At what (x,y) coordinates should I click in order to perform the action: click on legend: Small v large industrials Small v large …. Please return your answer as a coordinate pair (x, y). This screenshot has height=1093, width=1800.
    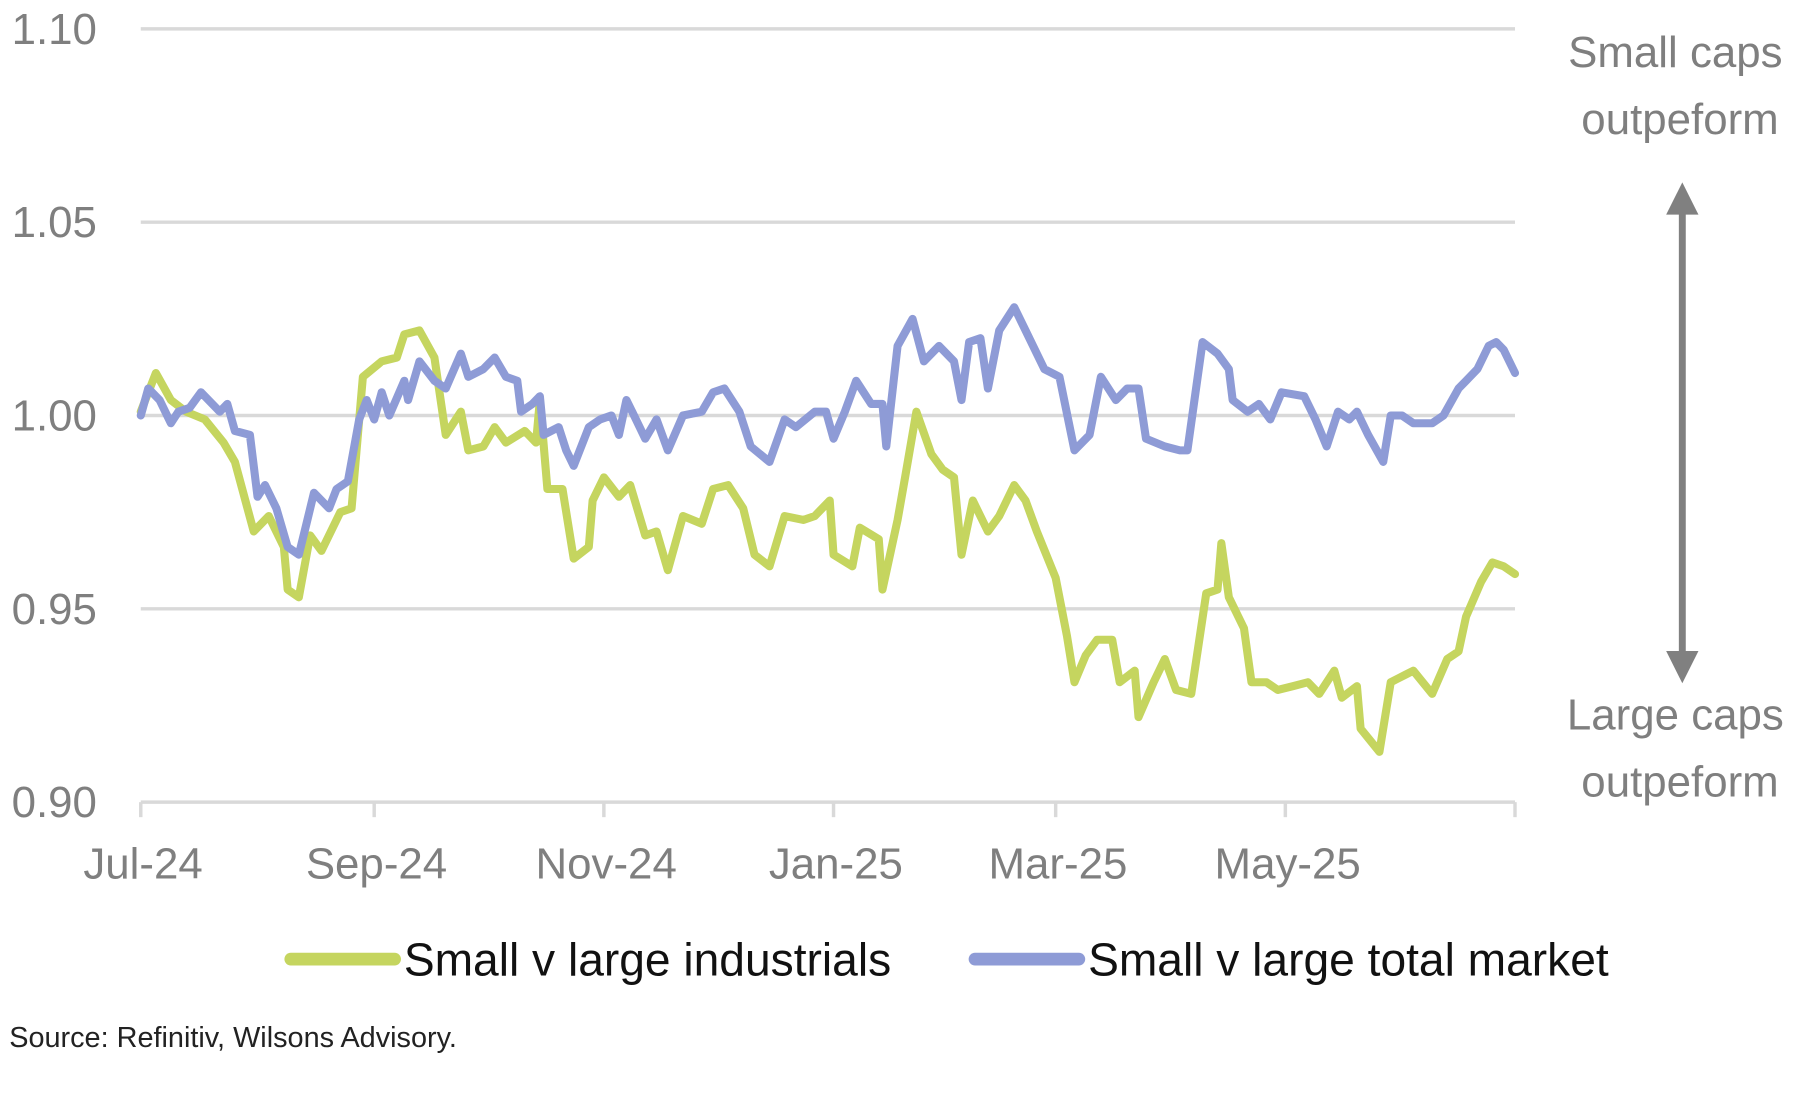
    Looking at the image, I should click on (946, 959).